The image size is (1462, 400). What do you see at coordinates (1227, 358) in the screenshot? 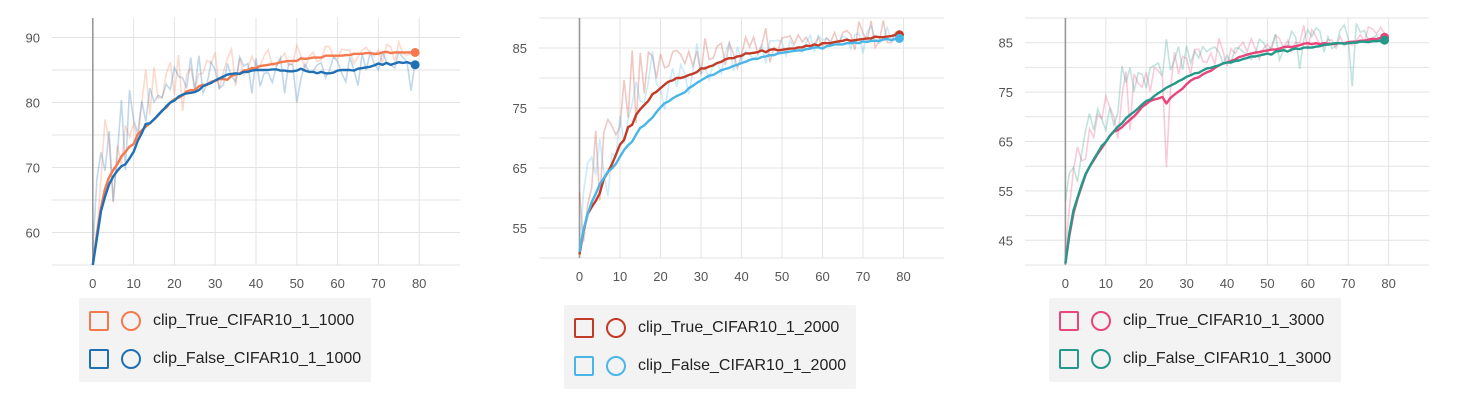
I see `legend-label: clip_False_CIFAR10_1_3000` at bounding box center [1227, 358].